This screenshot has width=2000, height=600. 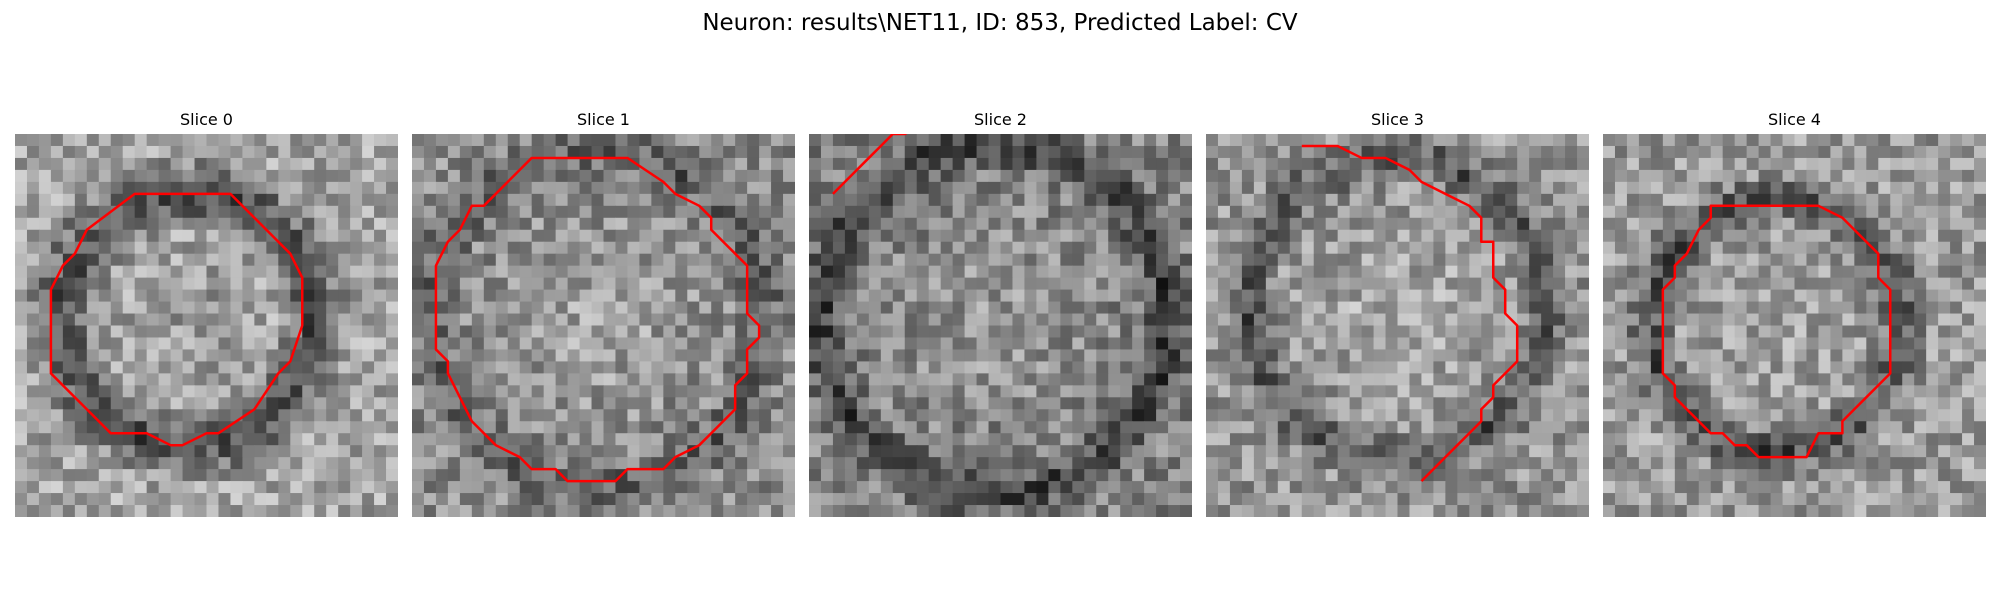 What do you see at coordinates (603, 119) in the screenshot?
I see `slice-title: Slice 1` at bounding box center [603, 119].